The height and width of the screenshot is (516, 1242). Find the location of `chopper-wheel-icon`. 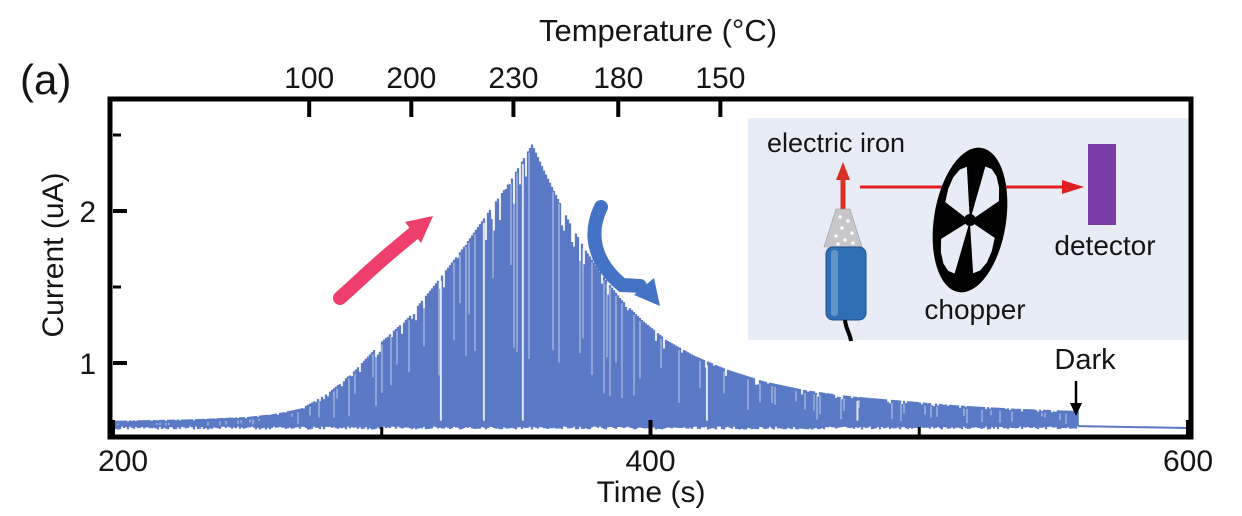

chopper-wheel-icon is located at coordinates (970, 220).